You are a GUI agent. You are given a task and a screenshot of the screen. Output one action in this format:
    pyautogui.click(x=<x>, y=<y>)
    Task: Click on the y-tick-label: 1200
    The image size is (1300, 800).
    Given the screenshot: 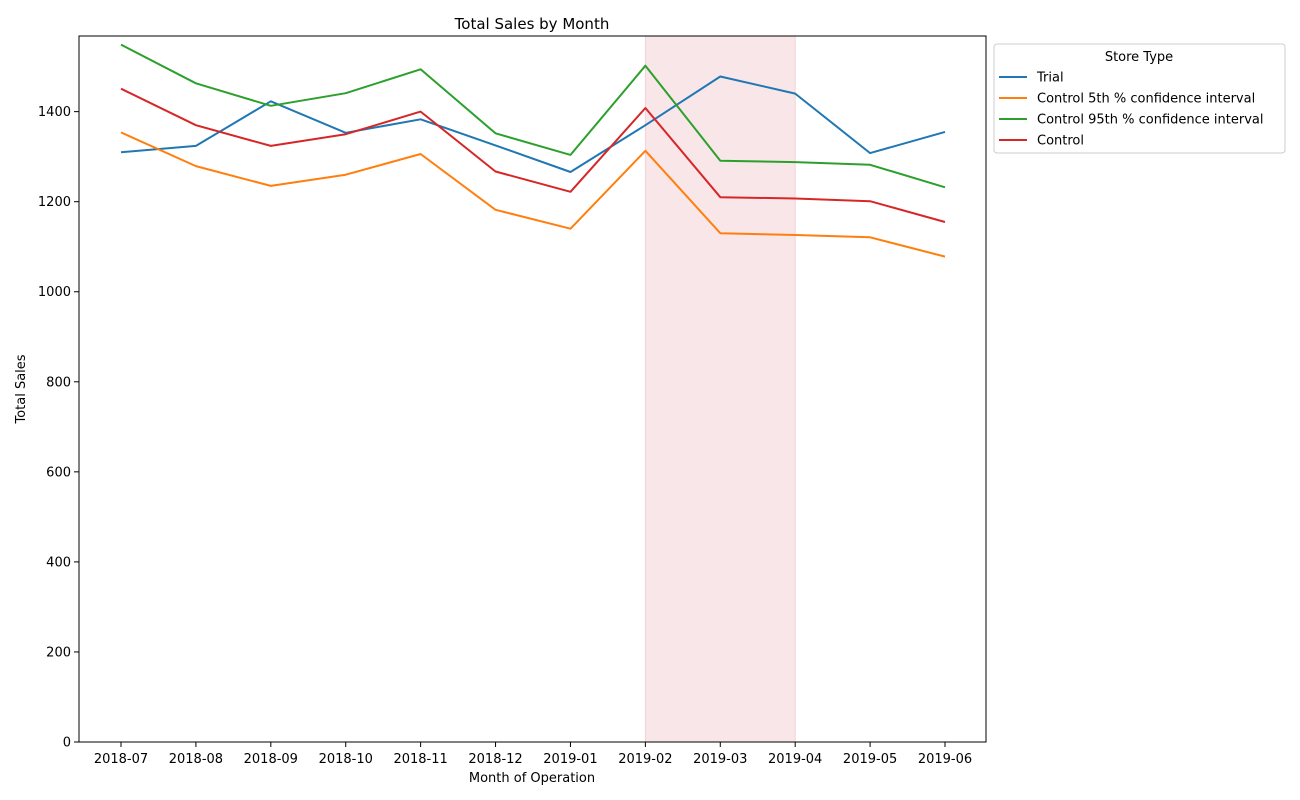 What is the action you would take?
    pyautogui.click(x=54, y=202)
    